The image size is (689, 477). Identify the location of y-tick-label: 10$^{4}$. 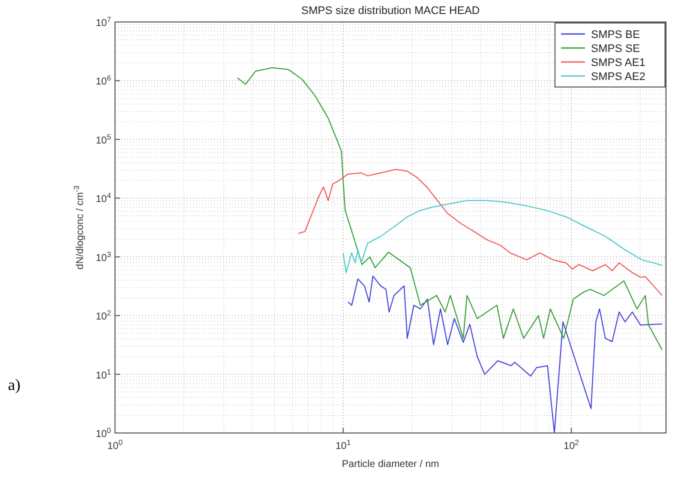
(103, 198).